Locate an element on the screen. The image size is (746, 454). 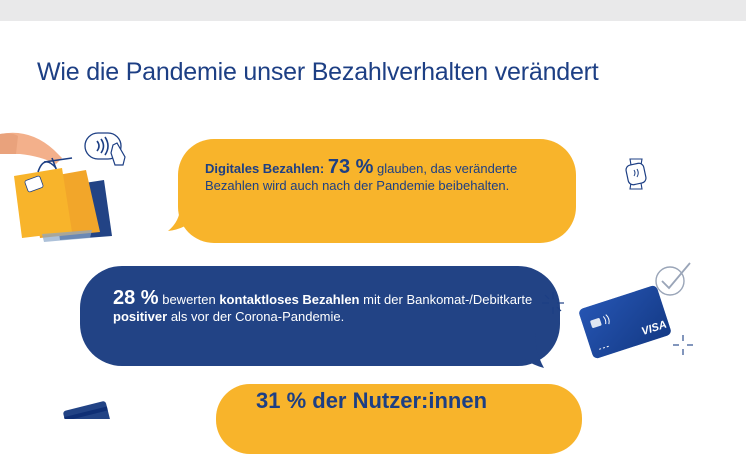
digital-payment-bubble is located at coordinates (377, 191).